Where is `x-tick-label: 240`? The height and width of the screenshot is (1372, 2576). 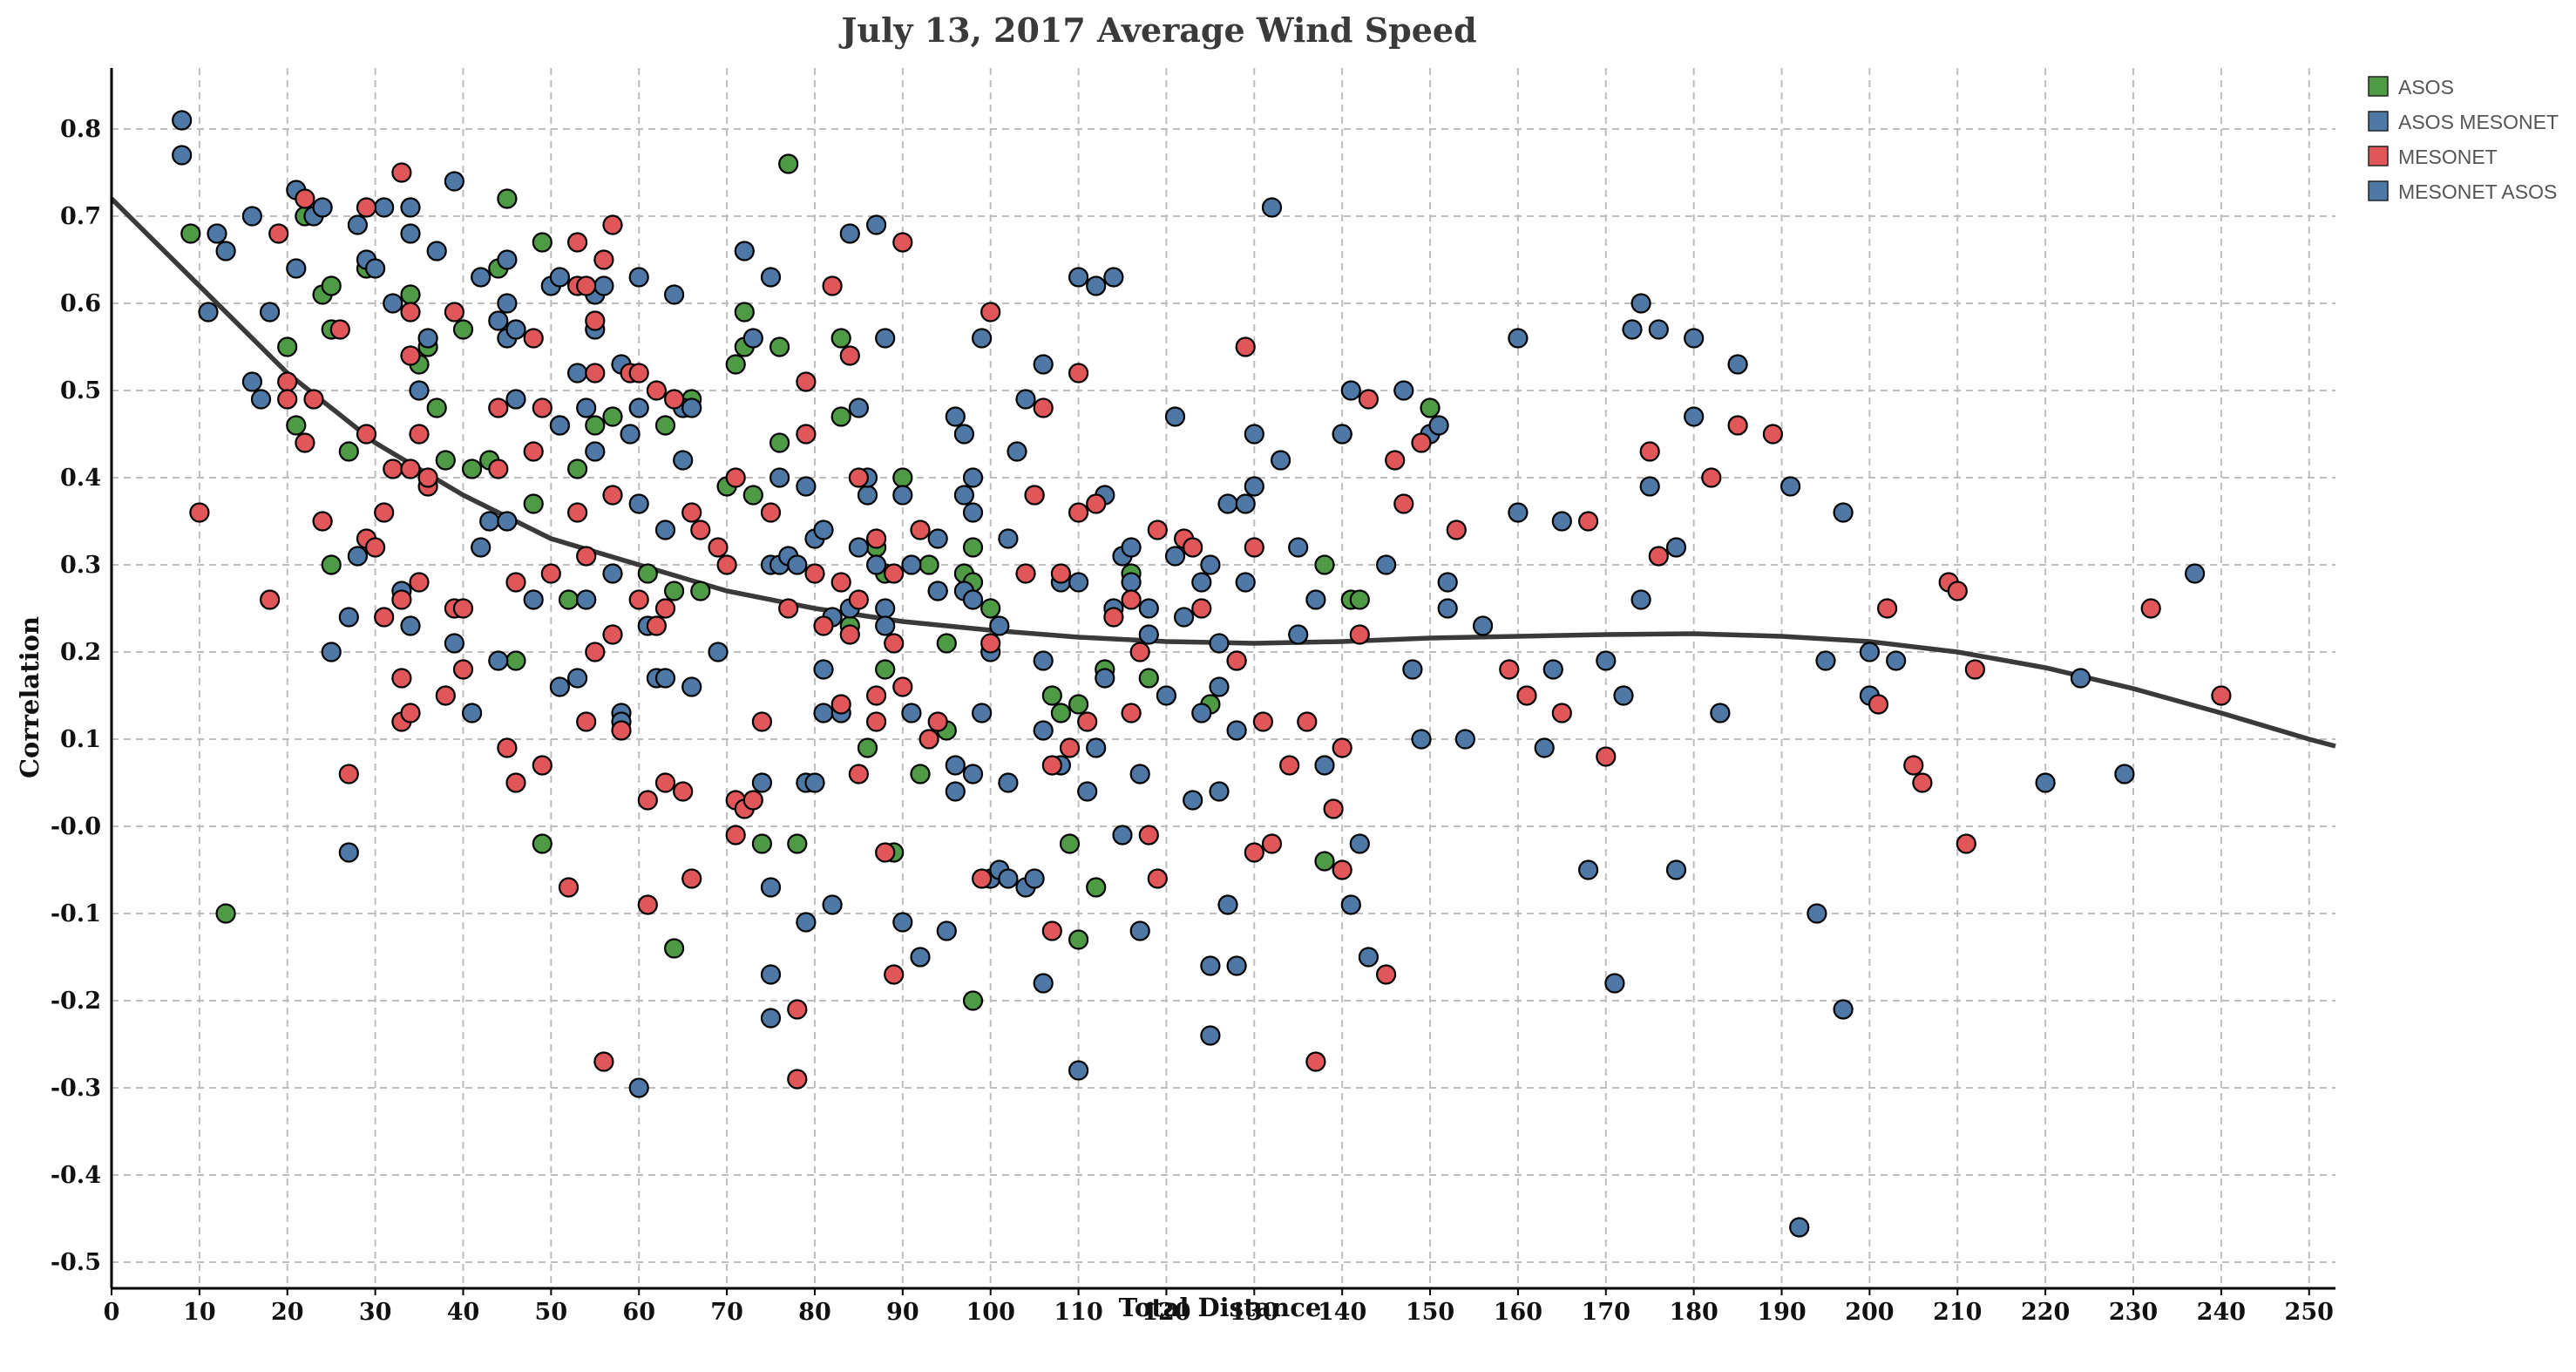
x-tick-label: 240 is located at coordinates (2222, 1312).